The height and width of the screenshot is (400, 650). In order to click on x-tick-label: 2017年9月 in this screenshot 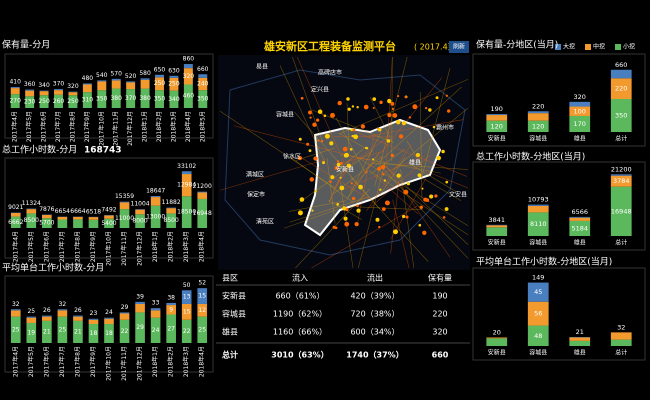, I will do `click(93, 246)`.